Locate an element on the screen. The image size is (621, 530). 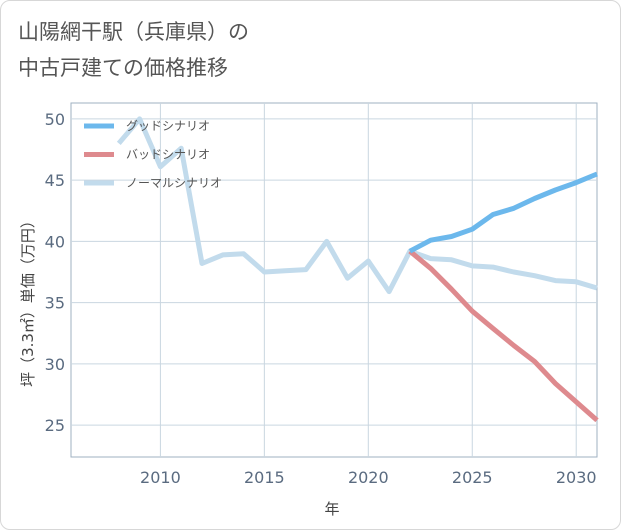
chart-title-line-2: 中古戸建ての価格推移 is located at coordinates (123, 68).